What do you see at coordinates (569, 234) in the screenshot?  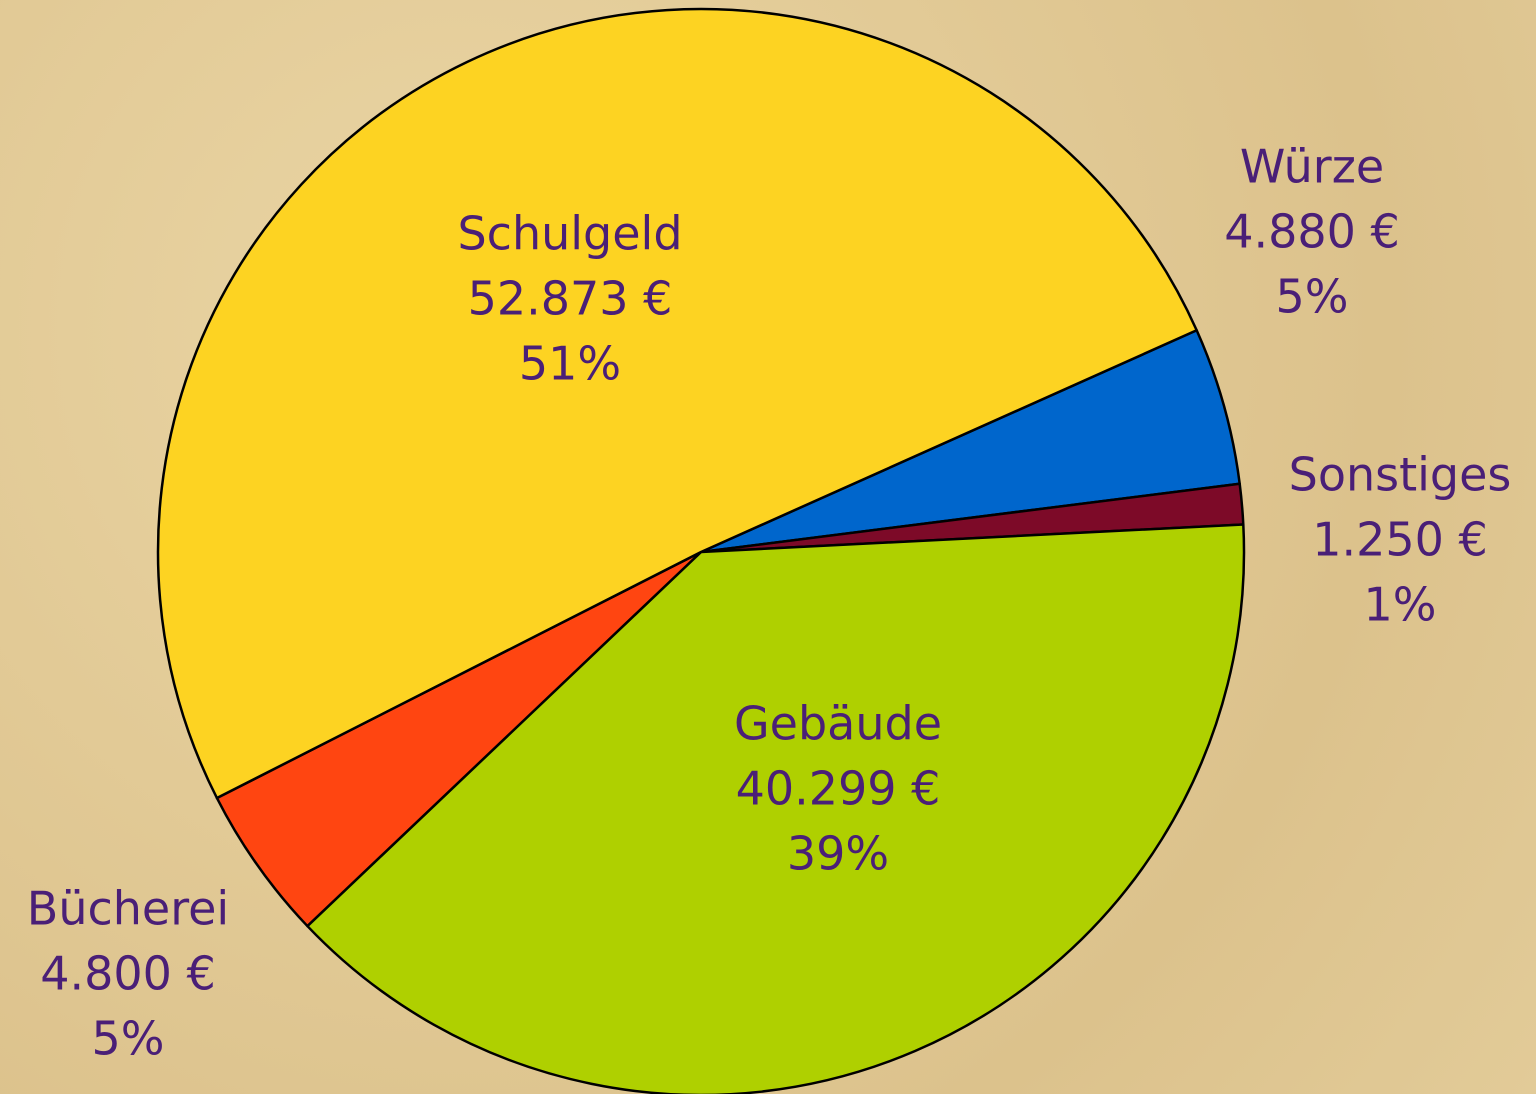 I see `slice-label: Schulgeld` at bounding box center [569, 234].